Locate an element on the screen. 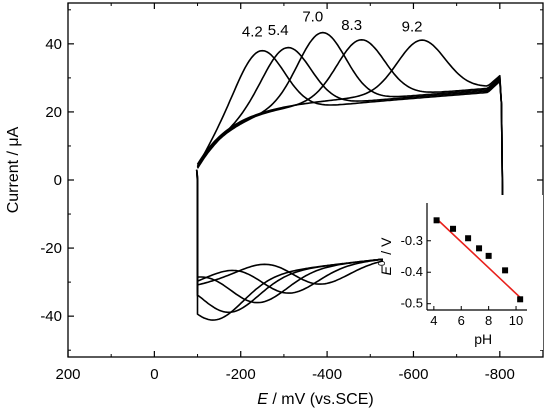 The height and width of the screenshot is (412, 550). inset-y-title: E0' / V is located at coordinates (385, 256).